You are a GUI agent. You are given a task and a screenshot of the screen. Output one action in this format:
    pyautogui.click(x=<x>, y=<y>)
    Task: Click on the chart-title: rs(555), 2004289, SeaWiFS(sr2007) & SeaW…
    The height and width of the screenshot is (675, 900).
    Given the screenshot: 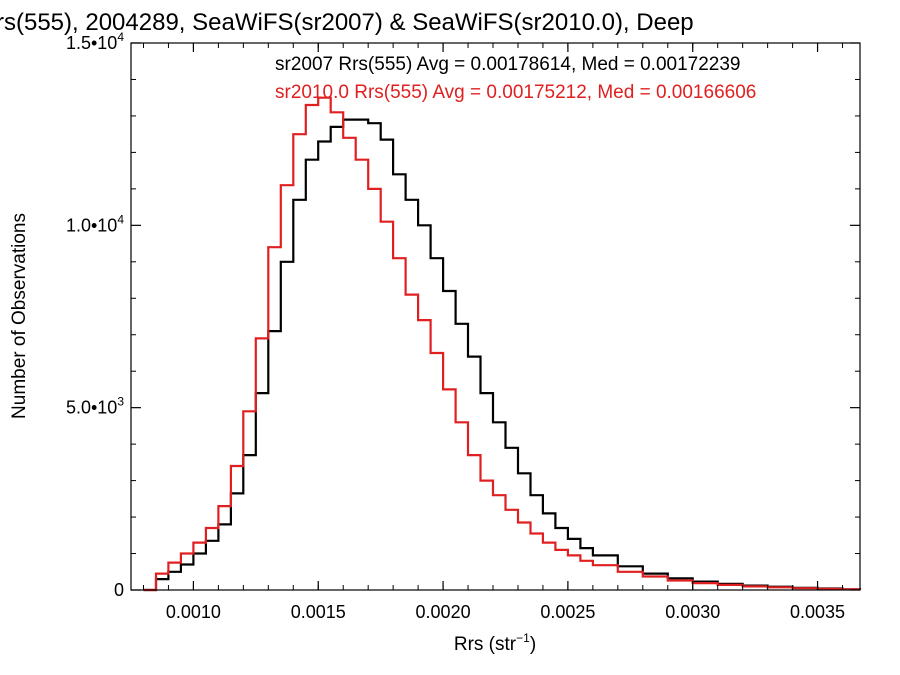 What is the action you would take?
    pyautogui.click(x=347, y=22)
    